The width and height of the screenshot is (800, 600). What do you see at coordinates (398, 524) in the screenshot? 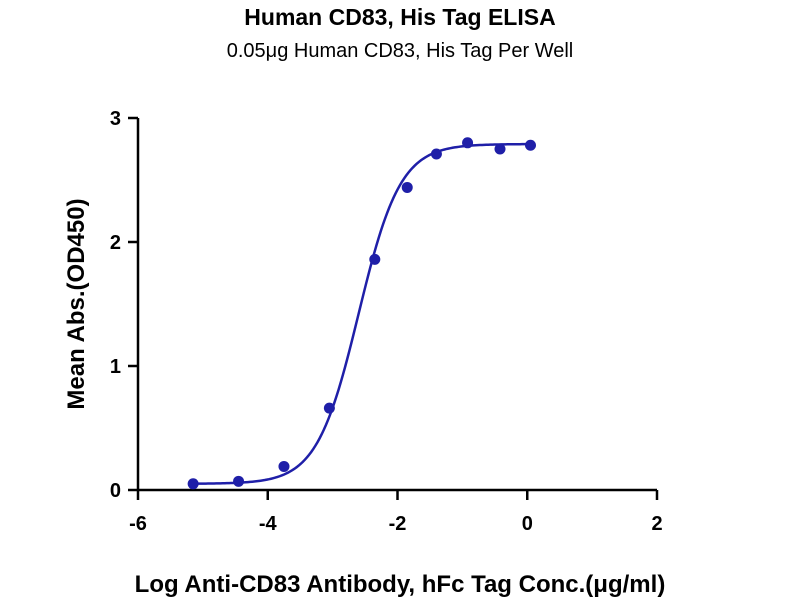
I see `x-tick-label: -2` at bounding box center [398, 524].